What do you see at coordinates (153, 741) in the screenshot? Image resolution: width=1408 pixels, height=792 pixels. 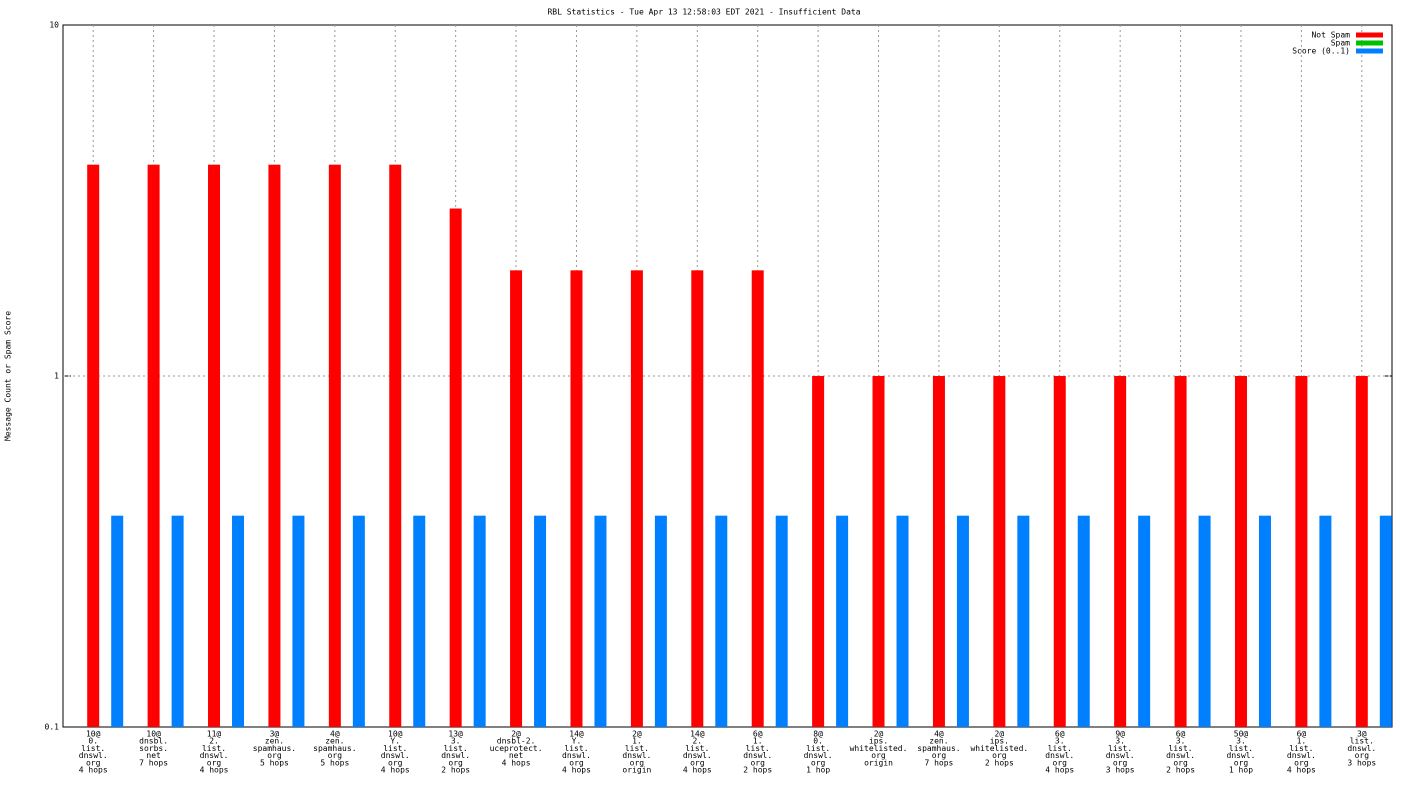 I see `x-tick-label: dnsbl.` at bounding box center [153, 741].